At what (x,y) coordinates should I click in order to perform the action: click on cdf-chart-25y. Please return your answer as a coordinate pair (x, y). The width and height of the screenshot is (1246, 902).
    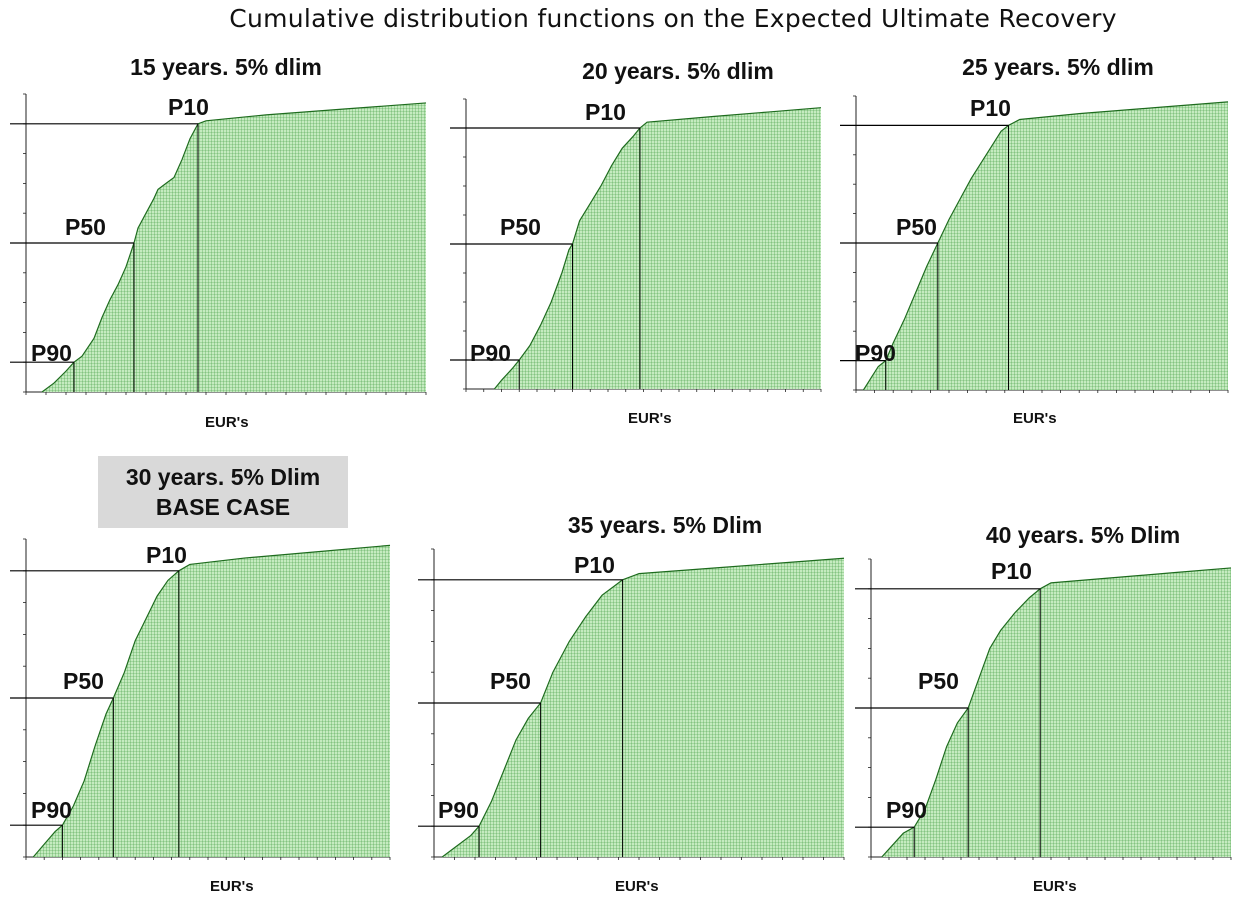
    Looking at the image, I should click on (1034, 244).